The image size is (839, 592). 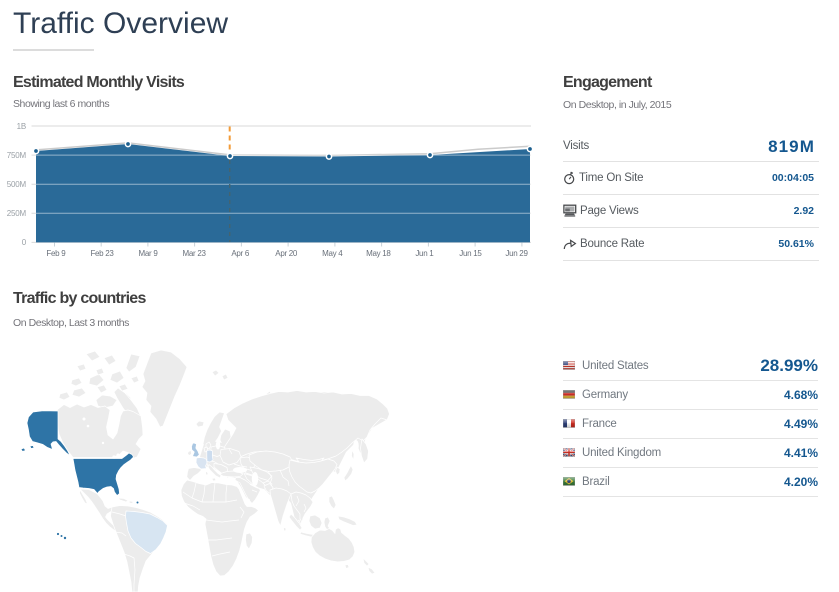 I want to click on svg-text: 500M, so click(x=17, y=184).